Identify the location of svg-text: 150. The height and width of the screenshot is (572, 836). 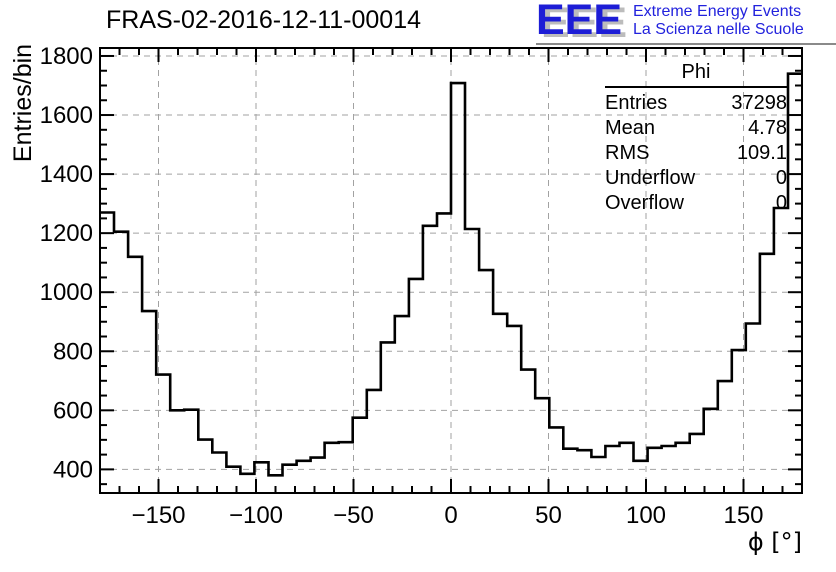
(743, 515).